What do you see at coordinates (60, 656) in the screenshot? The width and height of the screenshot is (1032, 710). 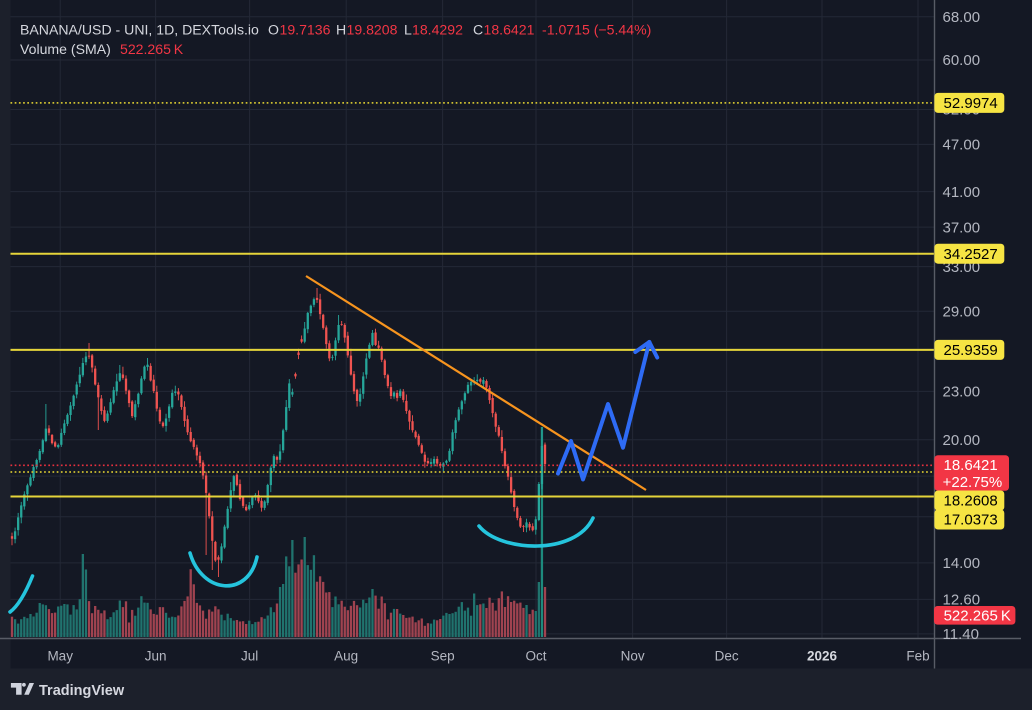 I see `svg-text: May` at bounding box center [60, 656].